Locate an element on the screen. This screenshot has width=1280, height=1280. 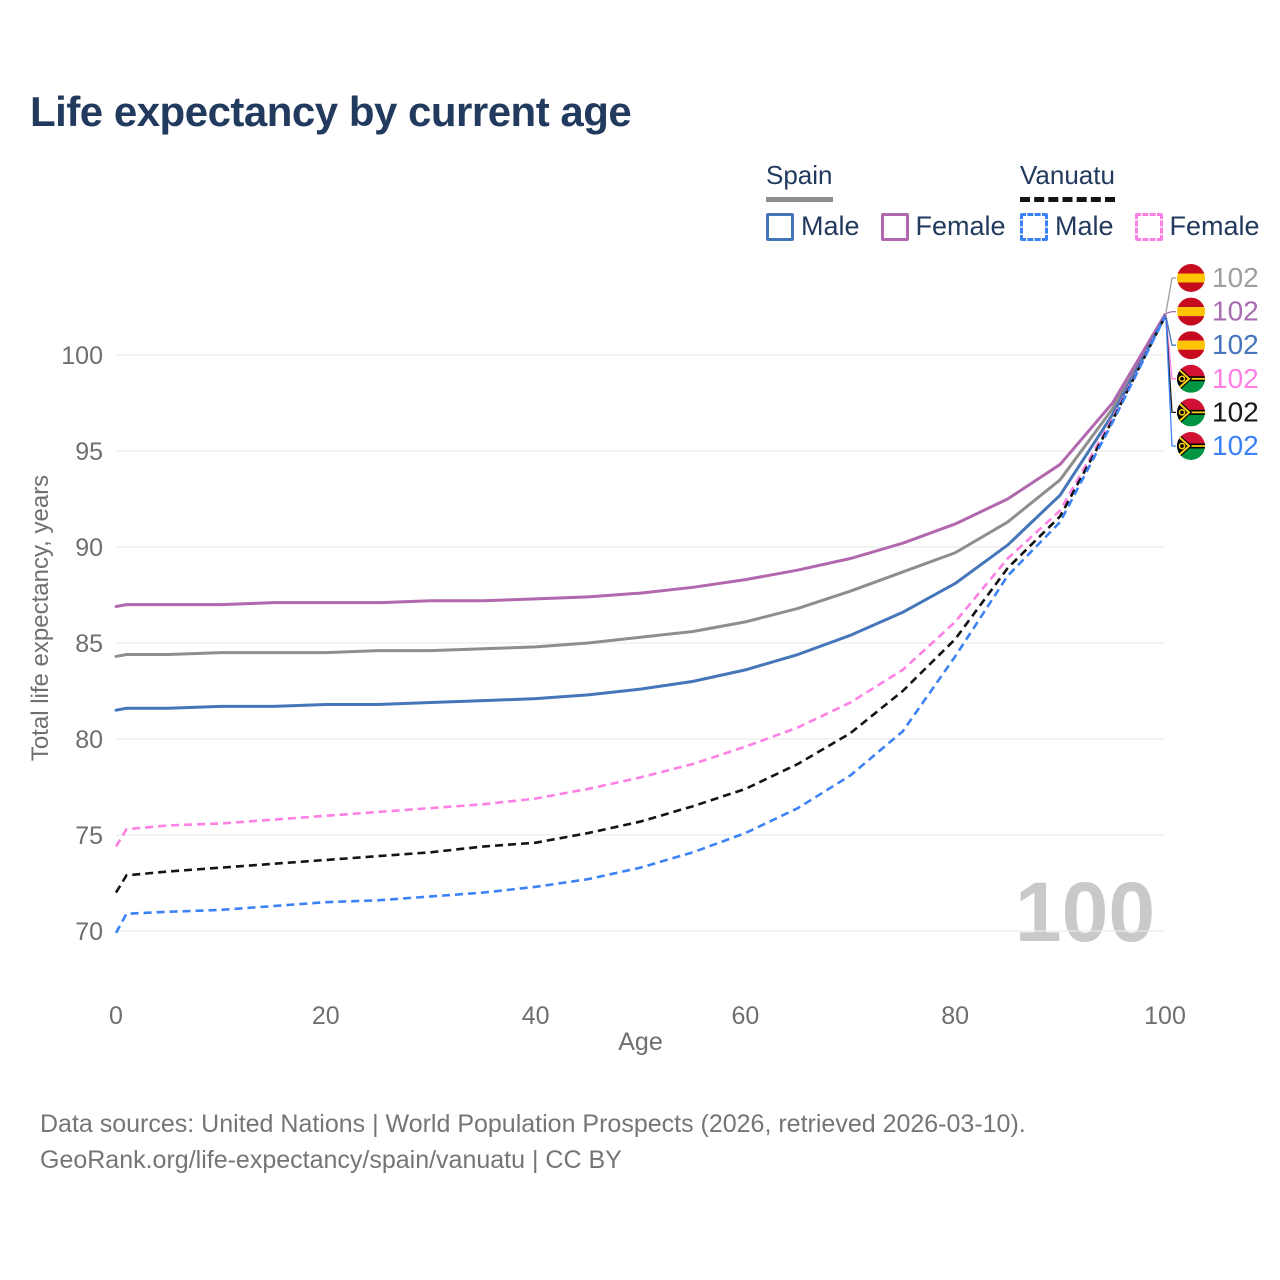
page-title: Life expectancy by current age is located at coordinates (331, 111).